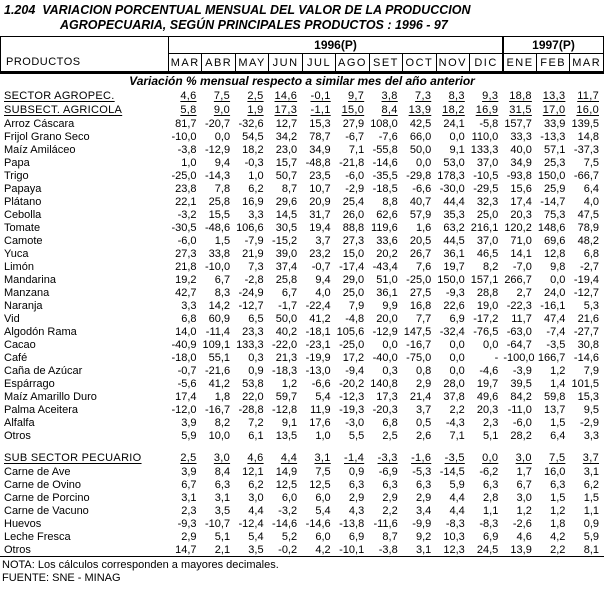 The image size is (604, 591). Describe the element at coordinates (323, 240) in the screenshot. I see `value-cell: 3,7` at that location.